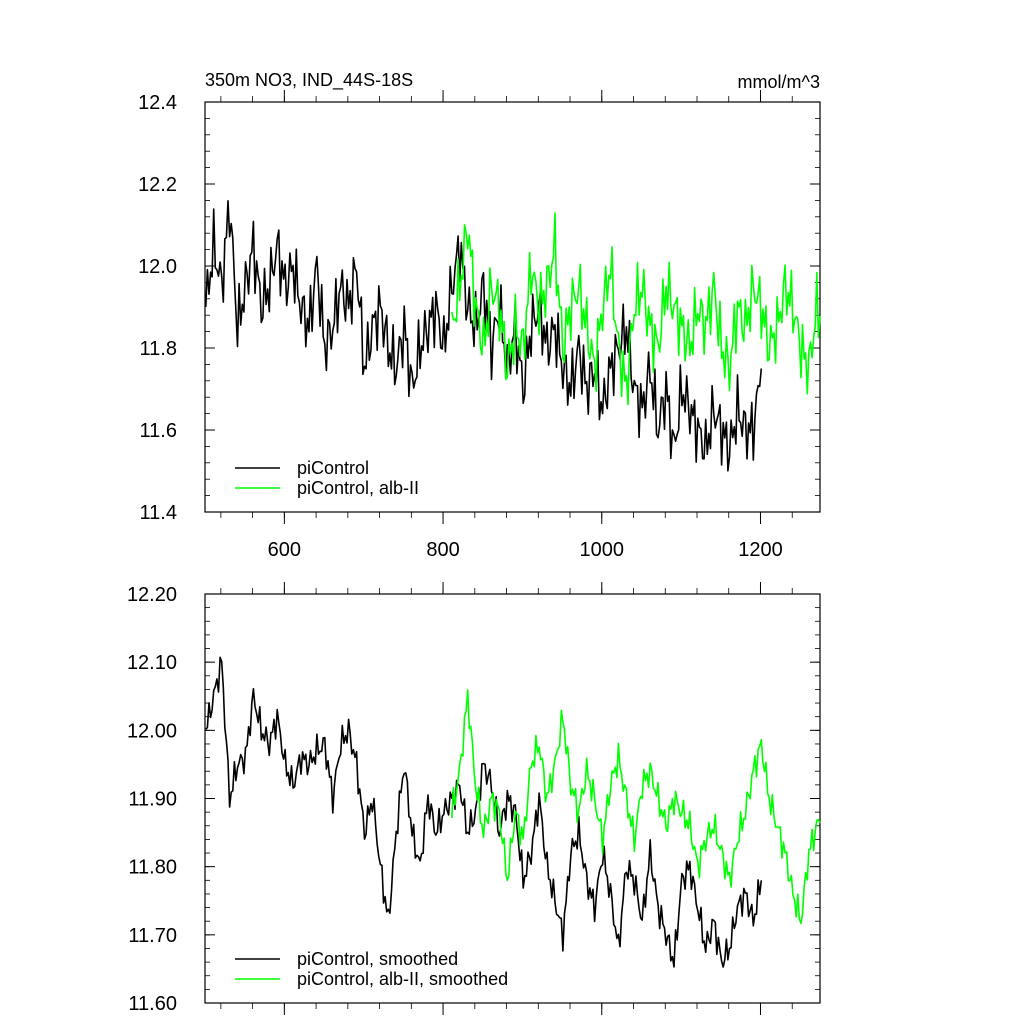 This screenshot has height=1024, width=1024. What do you see at coordinates (779, 82) in the screenshot?
I see `chart-units: mmol/m^3` at bounding box center [779, 82].